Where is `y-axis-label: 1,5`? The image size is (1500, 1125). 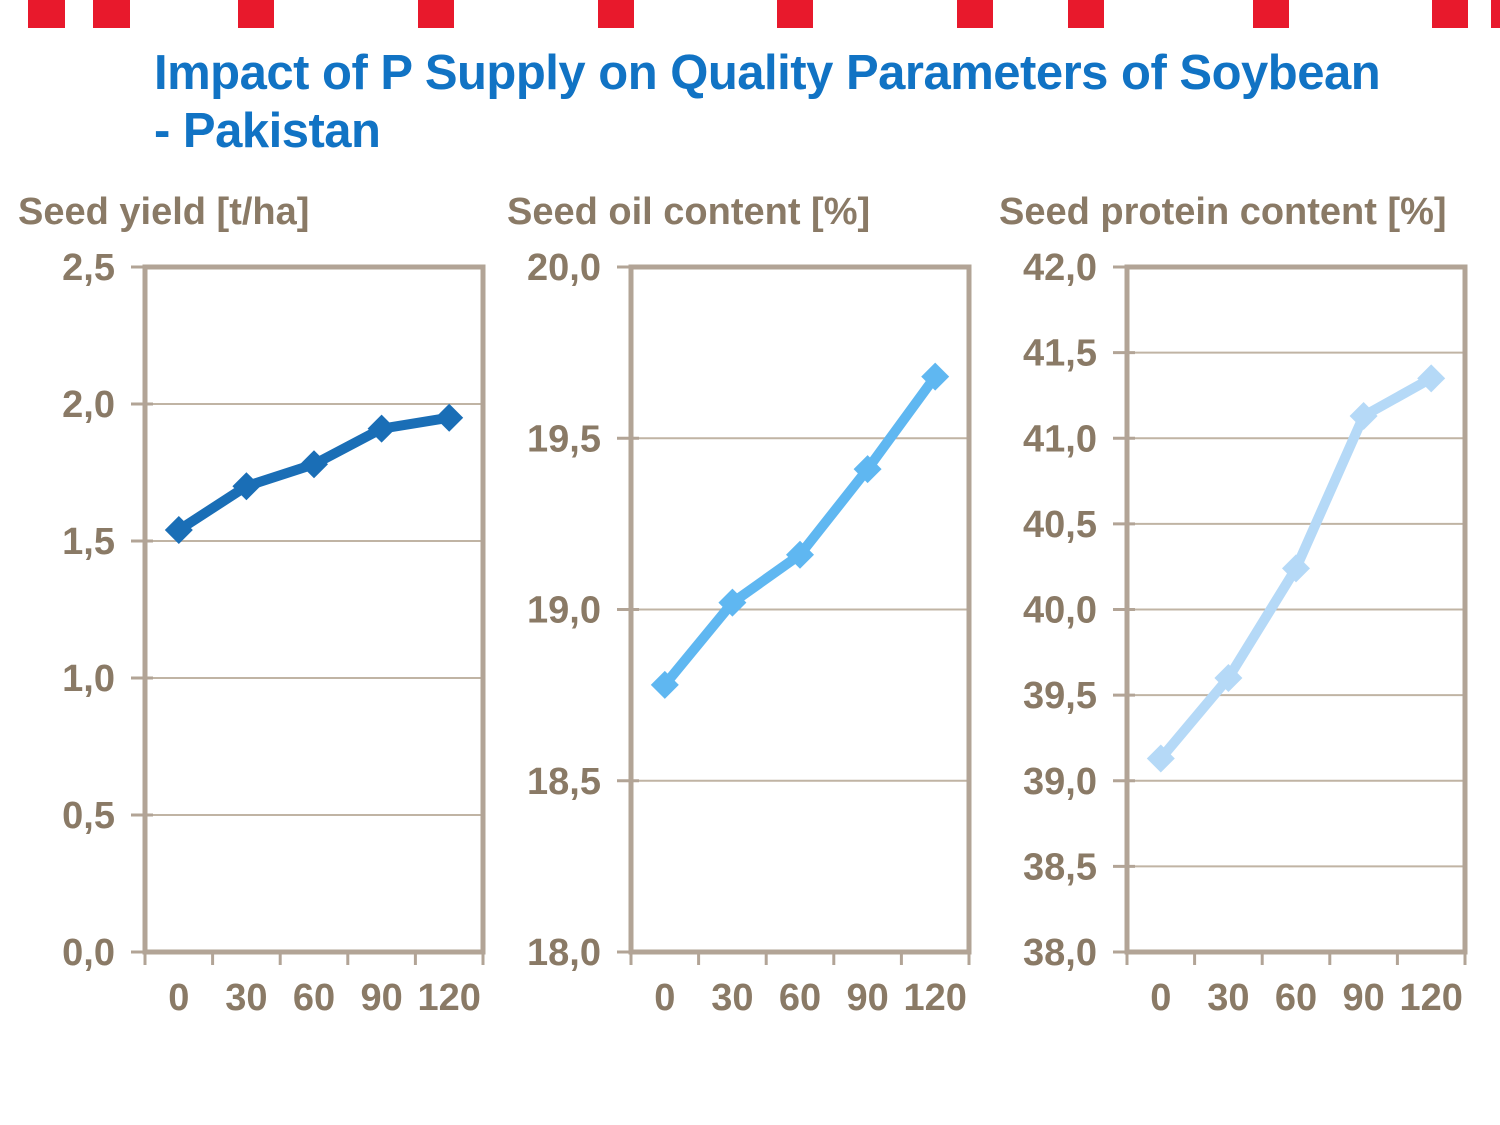
y-axis-label: 1,5 is located at coordinates (88, 542).